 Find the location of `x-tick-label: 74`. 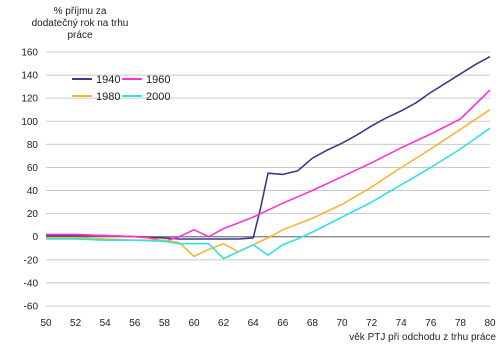

x-tick-label: 74 is located at coordinates (402, 323).